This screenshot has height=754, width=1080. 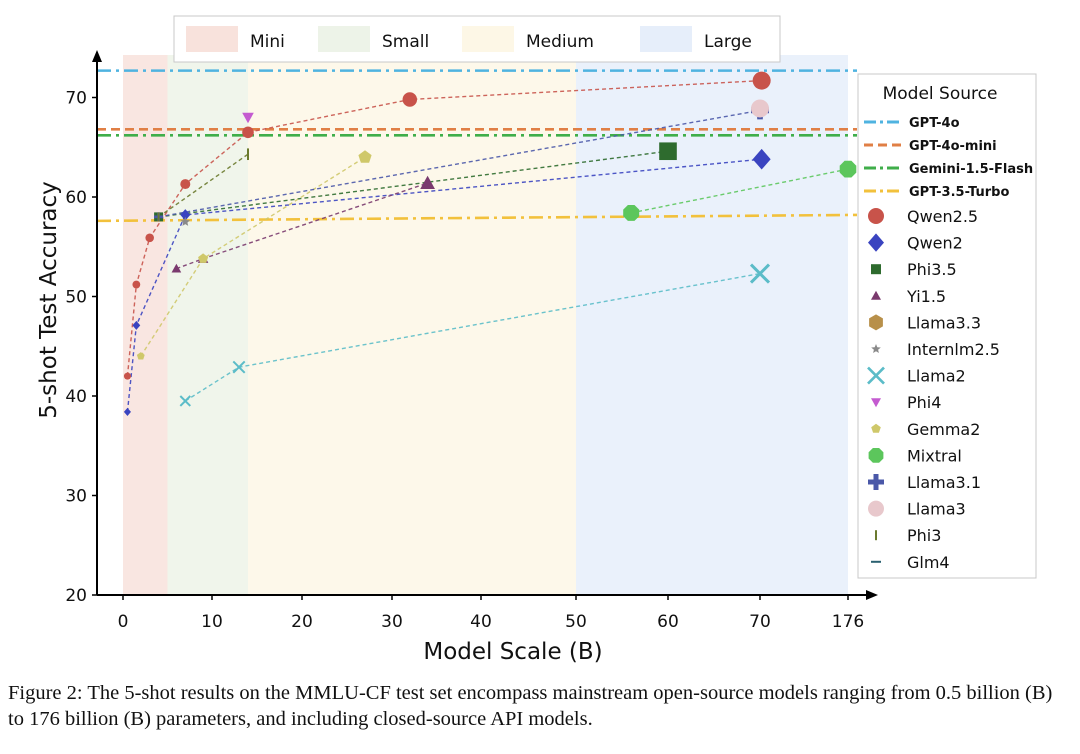 I want to click on legend-marker-qwen2, so click(x=876, y=242).